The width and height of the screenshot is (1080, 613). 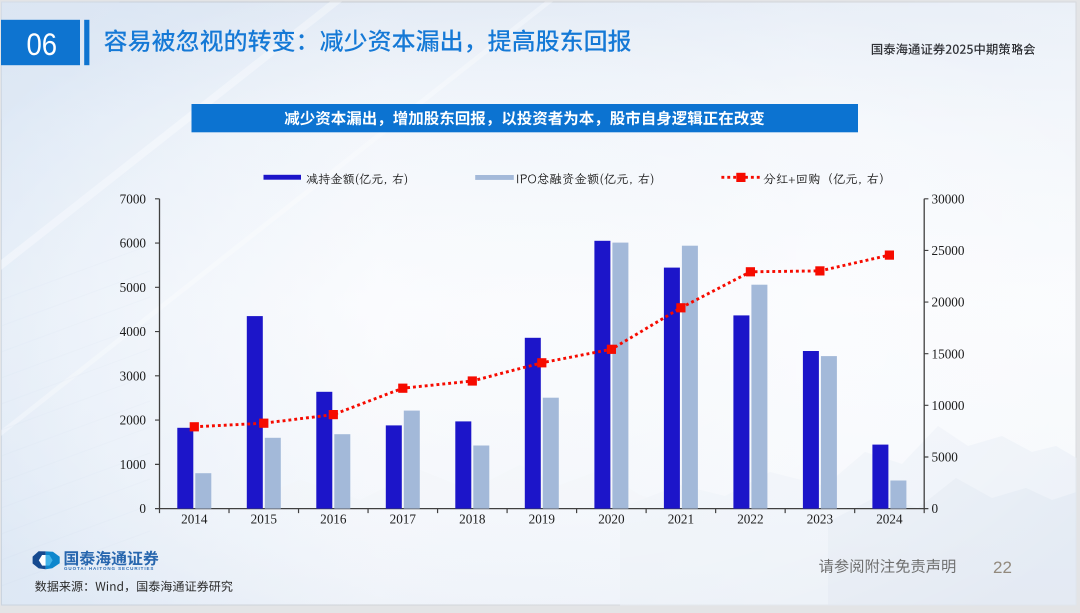 I want to click on svg-text: 2023, so click(x=820, y=519).